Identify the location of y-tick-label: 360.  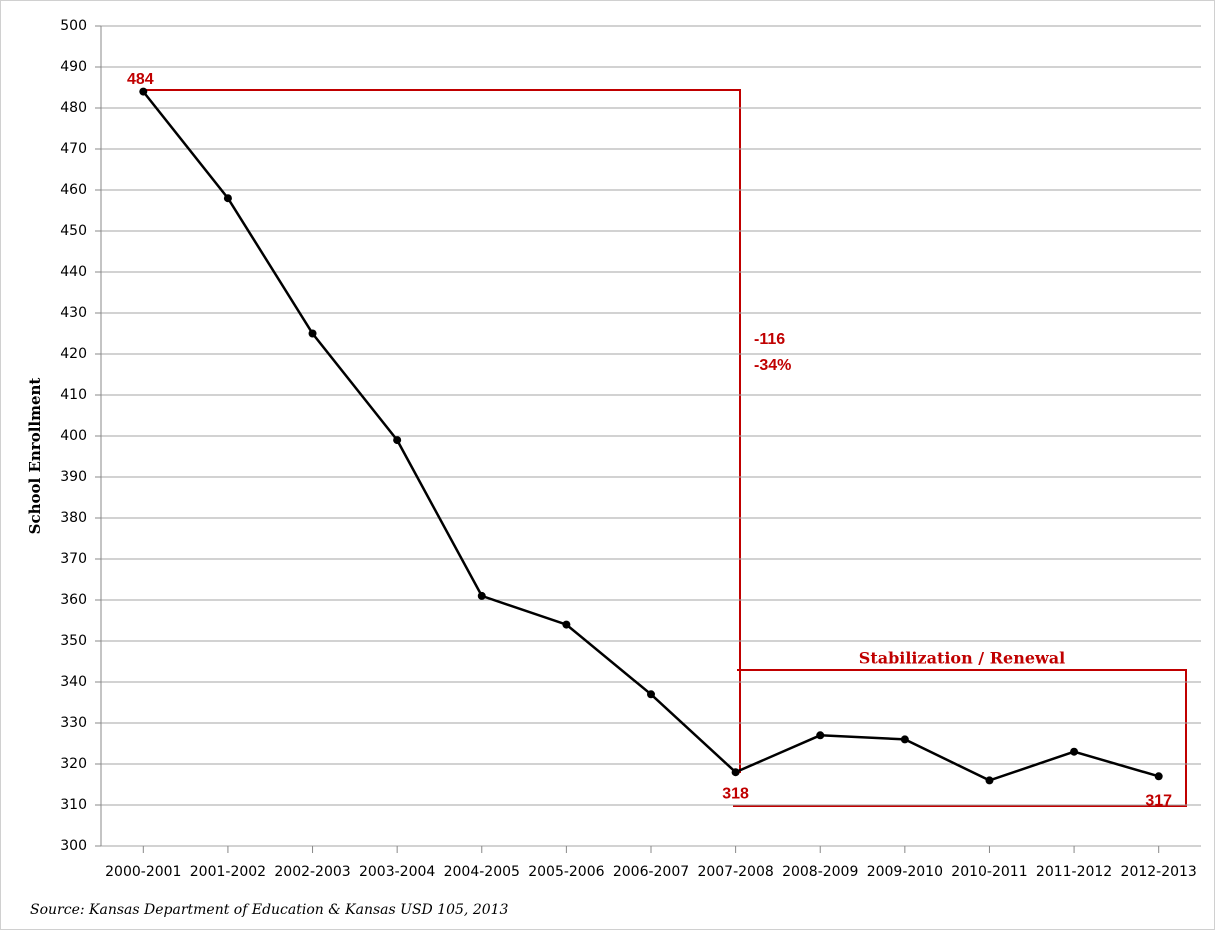
(73, 600).